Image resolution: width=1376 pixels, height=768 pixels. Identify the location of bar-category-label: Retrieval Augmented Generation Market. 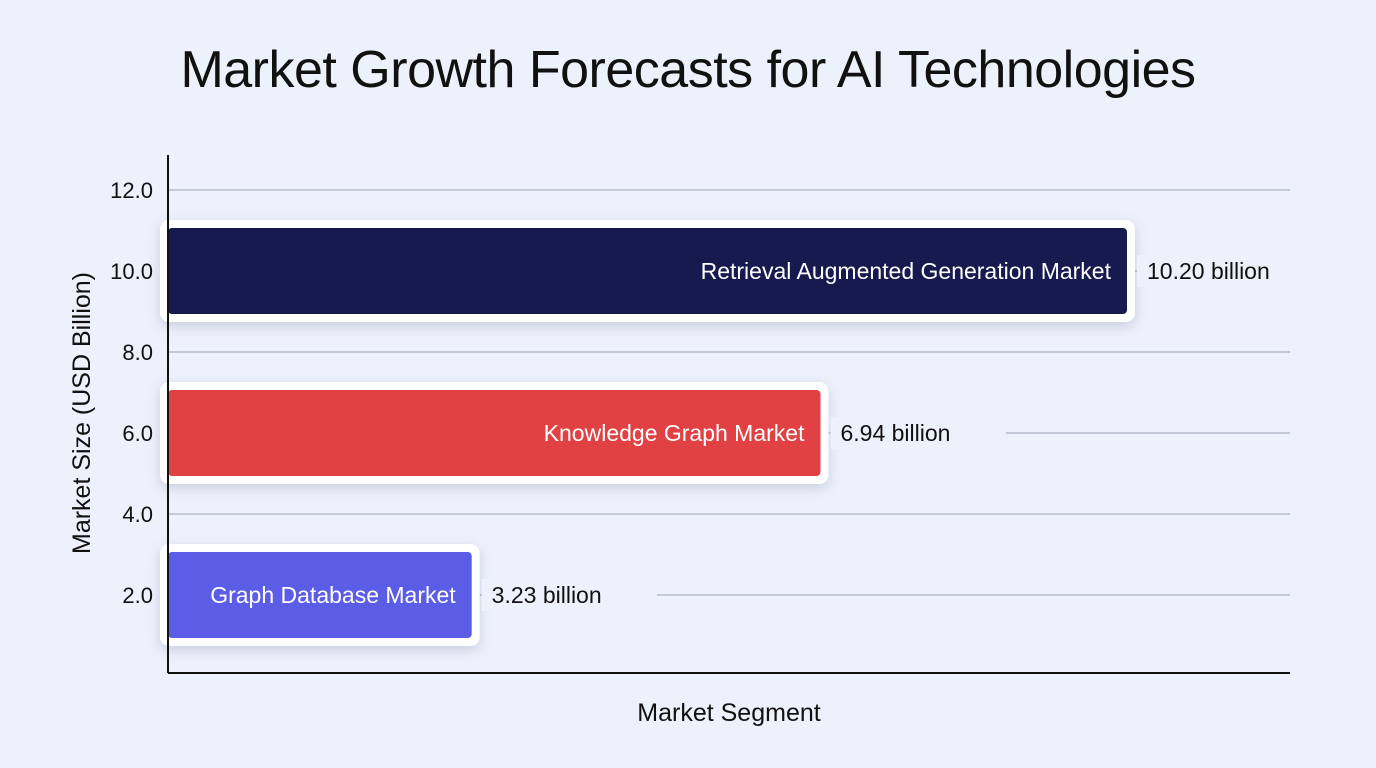
(906, 271).